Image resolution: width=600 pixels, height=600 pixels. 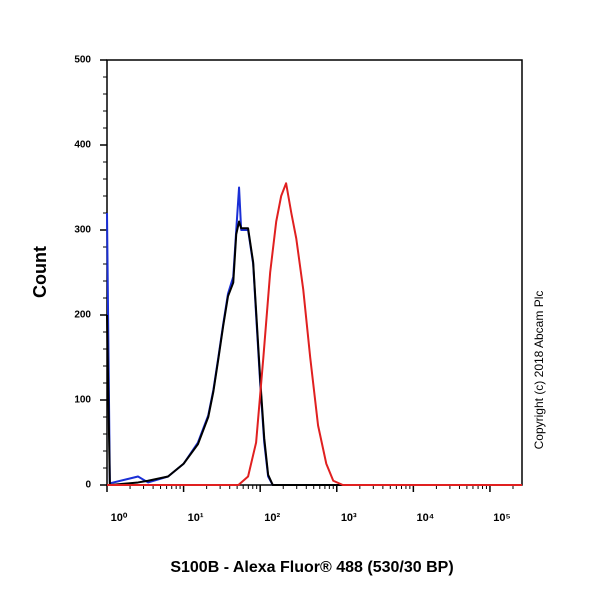 I want to click on y-tick-label: 200, so click(x=82, y=315).